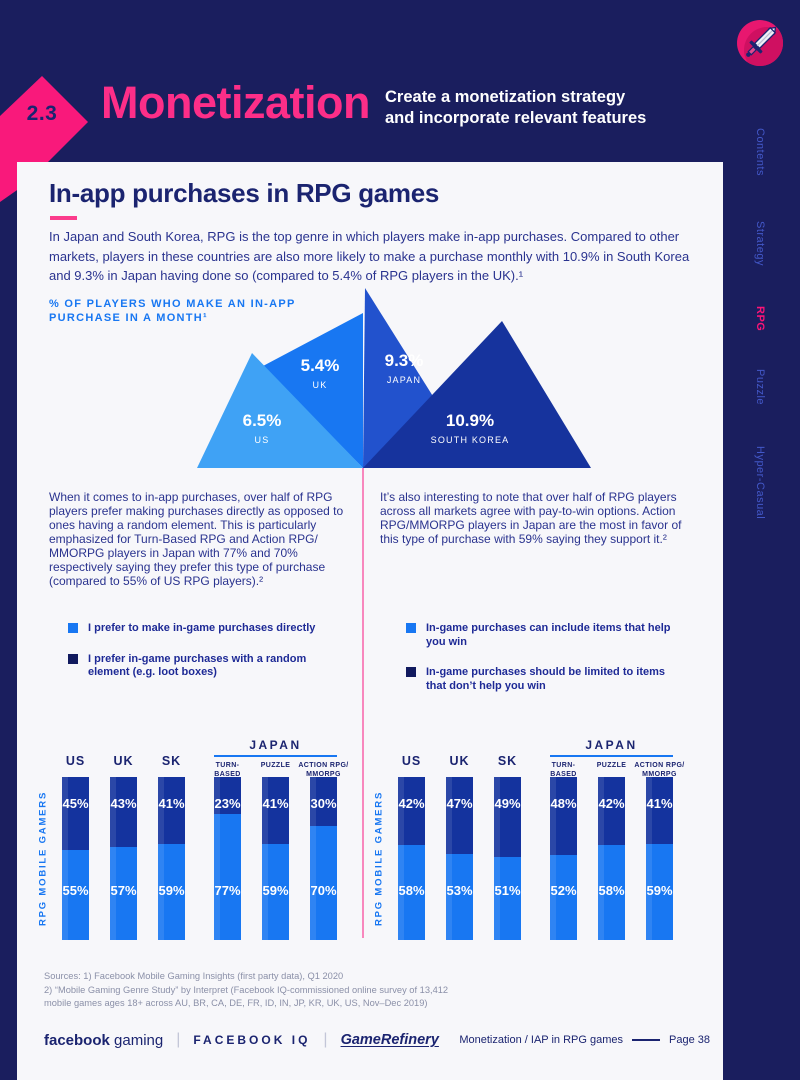 The height and width of the screenshot is (1080, 800). I want to click on pyramid-label-south-korea: 10.9% SOUTH KOREA, so click(470, 428).